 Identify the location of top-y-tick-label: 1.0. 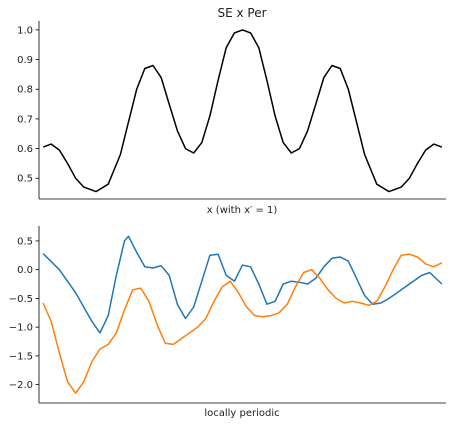
(25, 30).